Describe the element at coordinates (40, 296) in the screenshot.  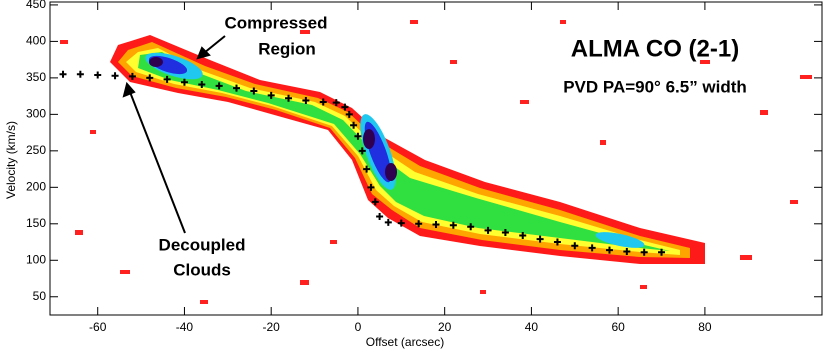
I see `y-tick-label: 50` at that location.